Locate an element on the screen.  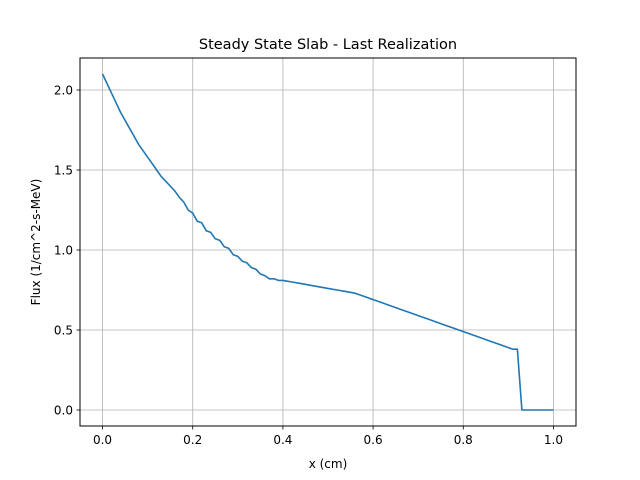
chart-title: Steady State Slab - Last Realization is located at coordinates (328, 45).